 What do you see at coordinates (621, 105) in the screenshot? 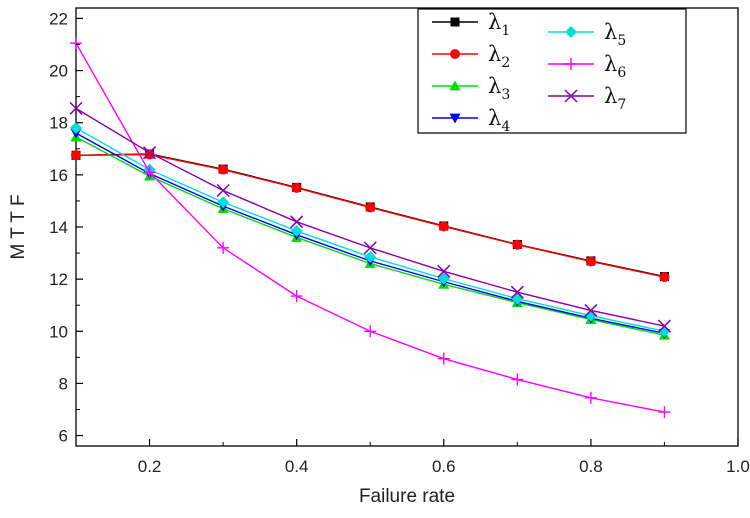
I see `legend-subscript: 7` at bounding box center [621, 105].